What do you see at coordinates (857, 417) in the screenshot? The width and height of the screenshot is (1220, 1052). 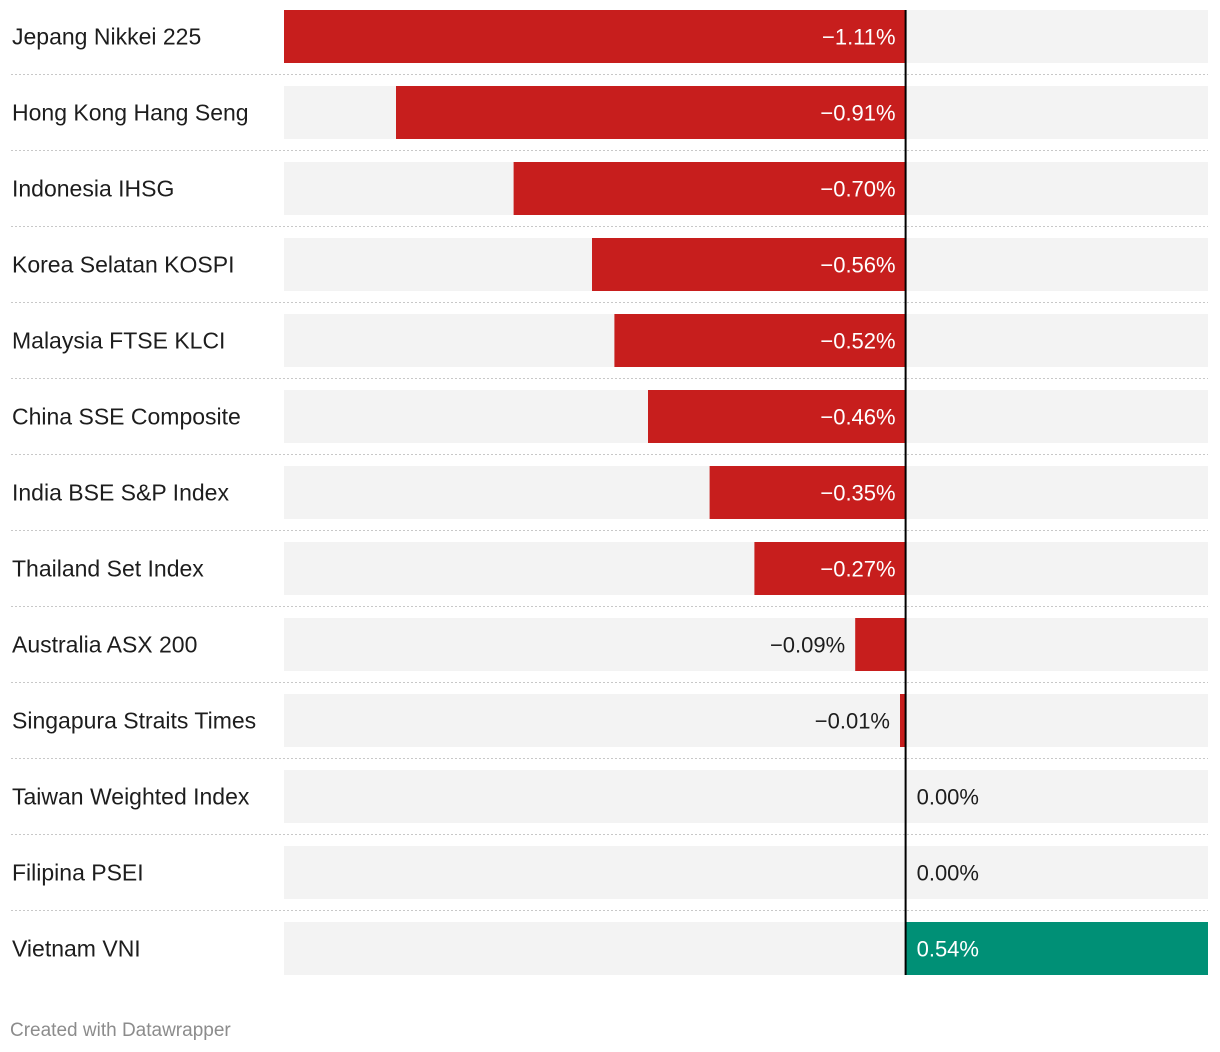 I see `value-label: −0.46%` at bounding box center [857, 417].